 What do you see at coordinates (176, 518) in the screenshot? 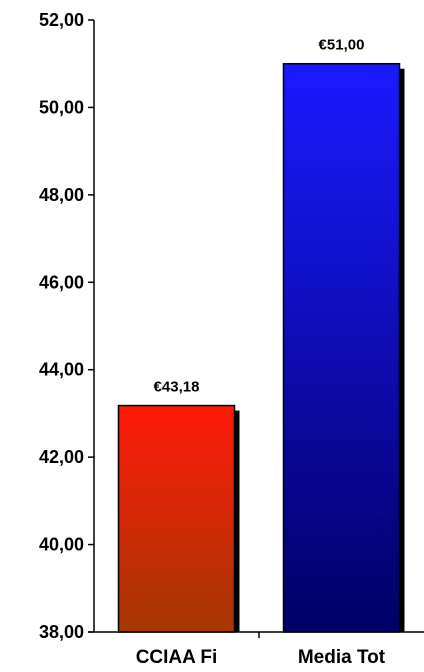
I see `bar` at bounding box center [176, 518].